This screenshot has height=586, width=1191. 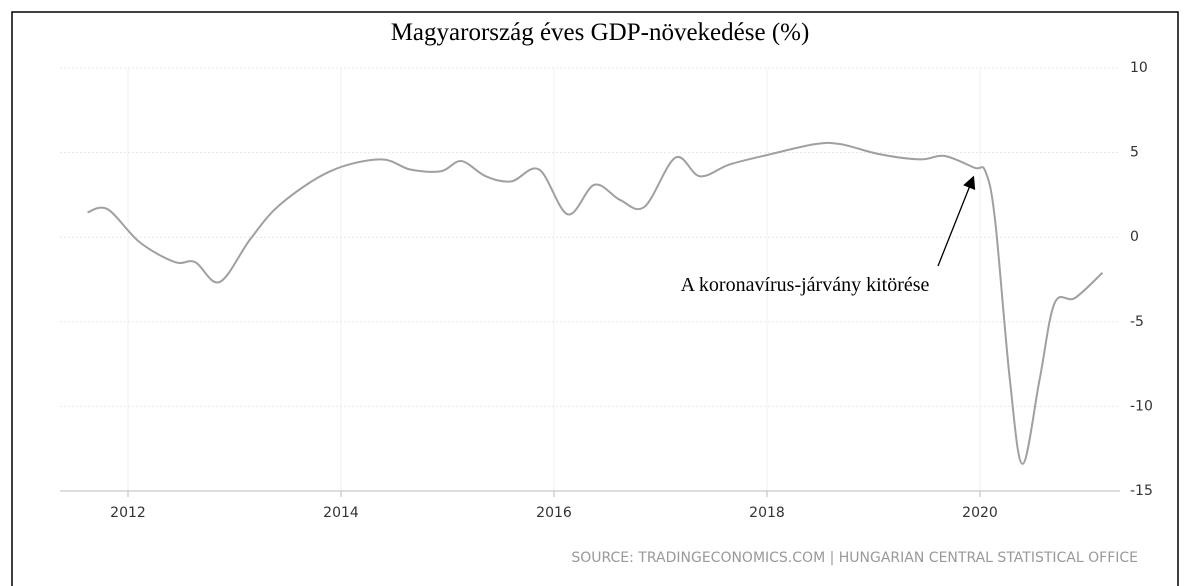 I want to click on y-tick-label: 5, so click(x=1134, y=153).